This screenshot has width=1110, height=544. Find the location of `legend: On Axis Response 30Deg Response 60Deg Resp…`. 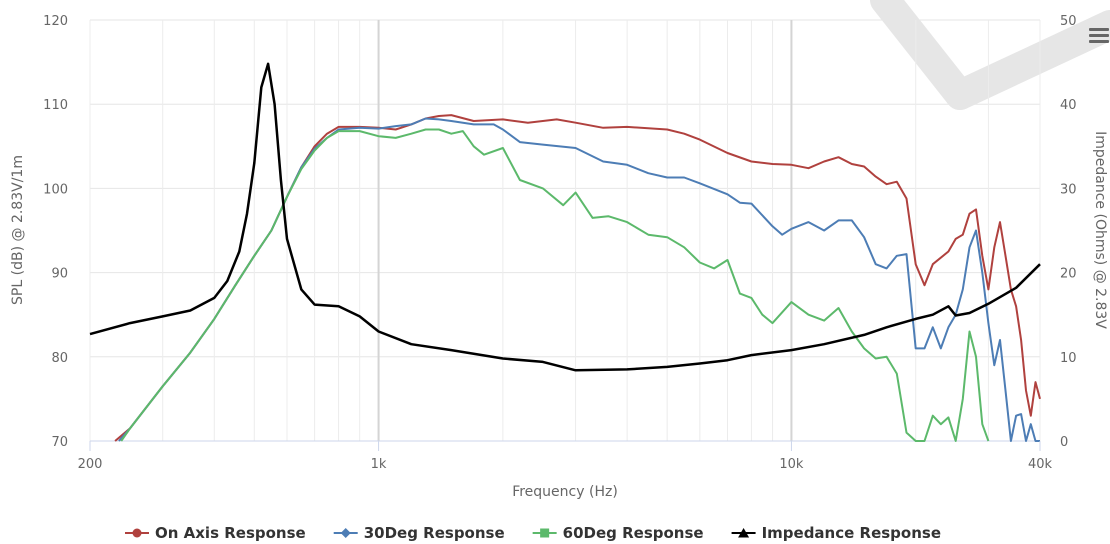

legend: On Axis Response 30Deg Response 60Deg Resp… is located at coordinates (533, 533).